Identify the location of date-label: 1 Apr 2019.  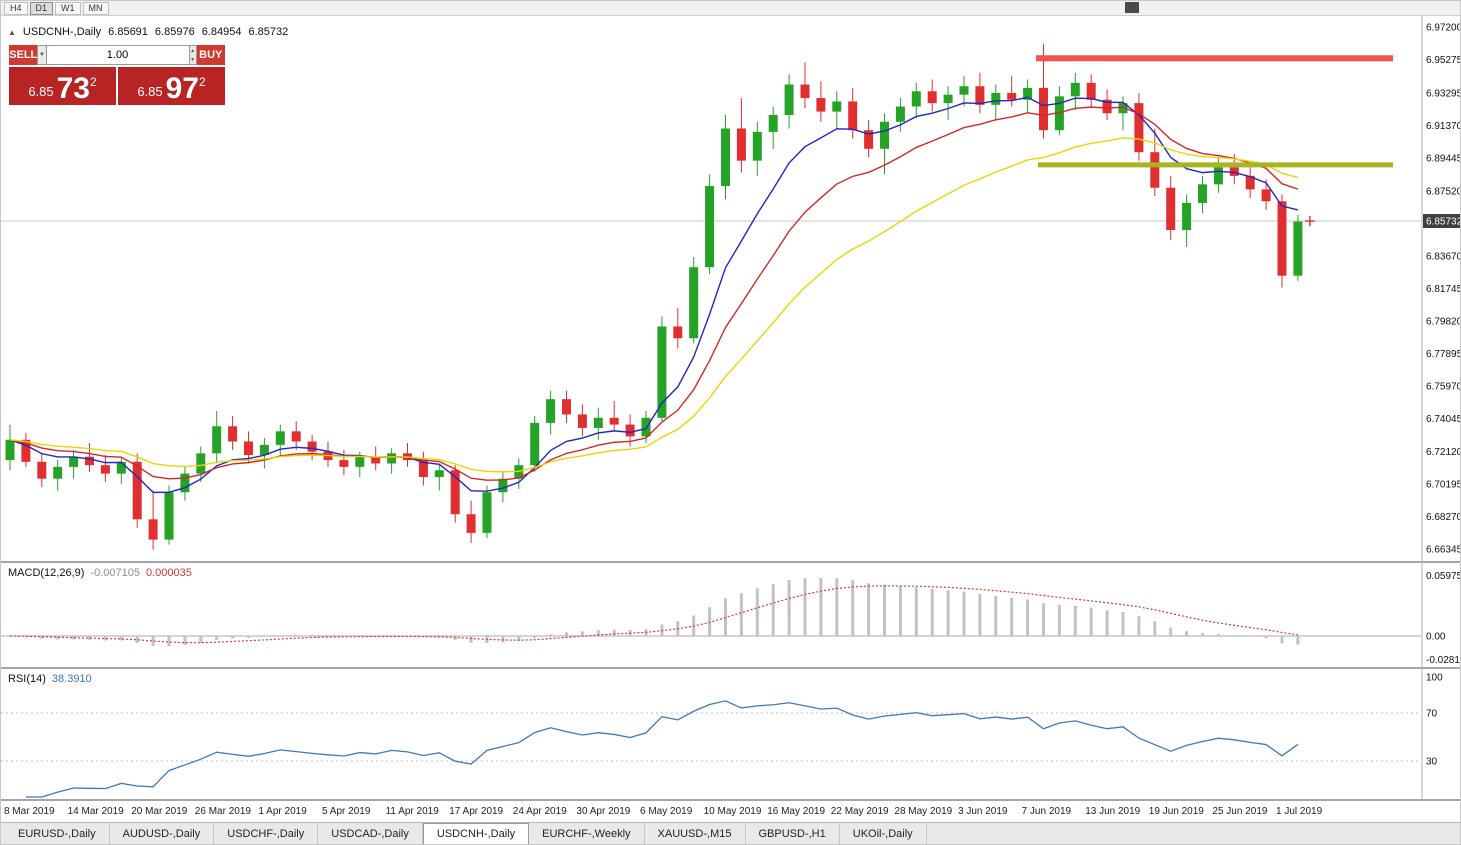
(282, 811).